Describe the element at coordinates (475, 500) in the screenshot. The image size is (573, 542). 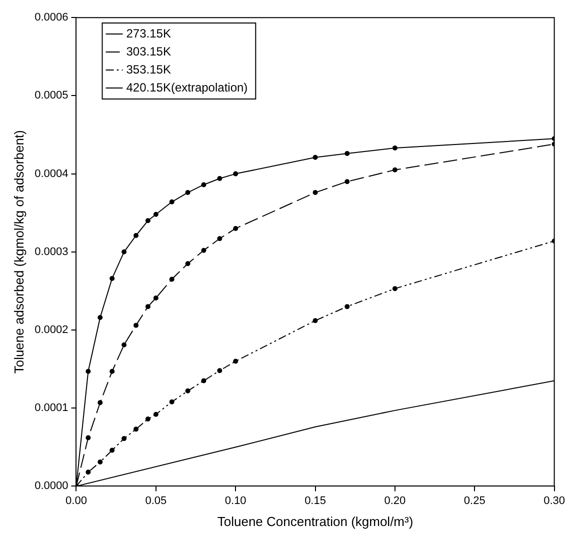
I see `x-tick-label: 0.25` at that location.